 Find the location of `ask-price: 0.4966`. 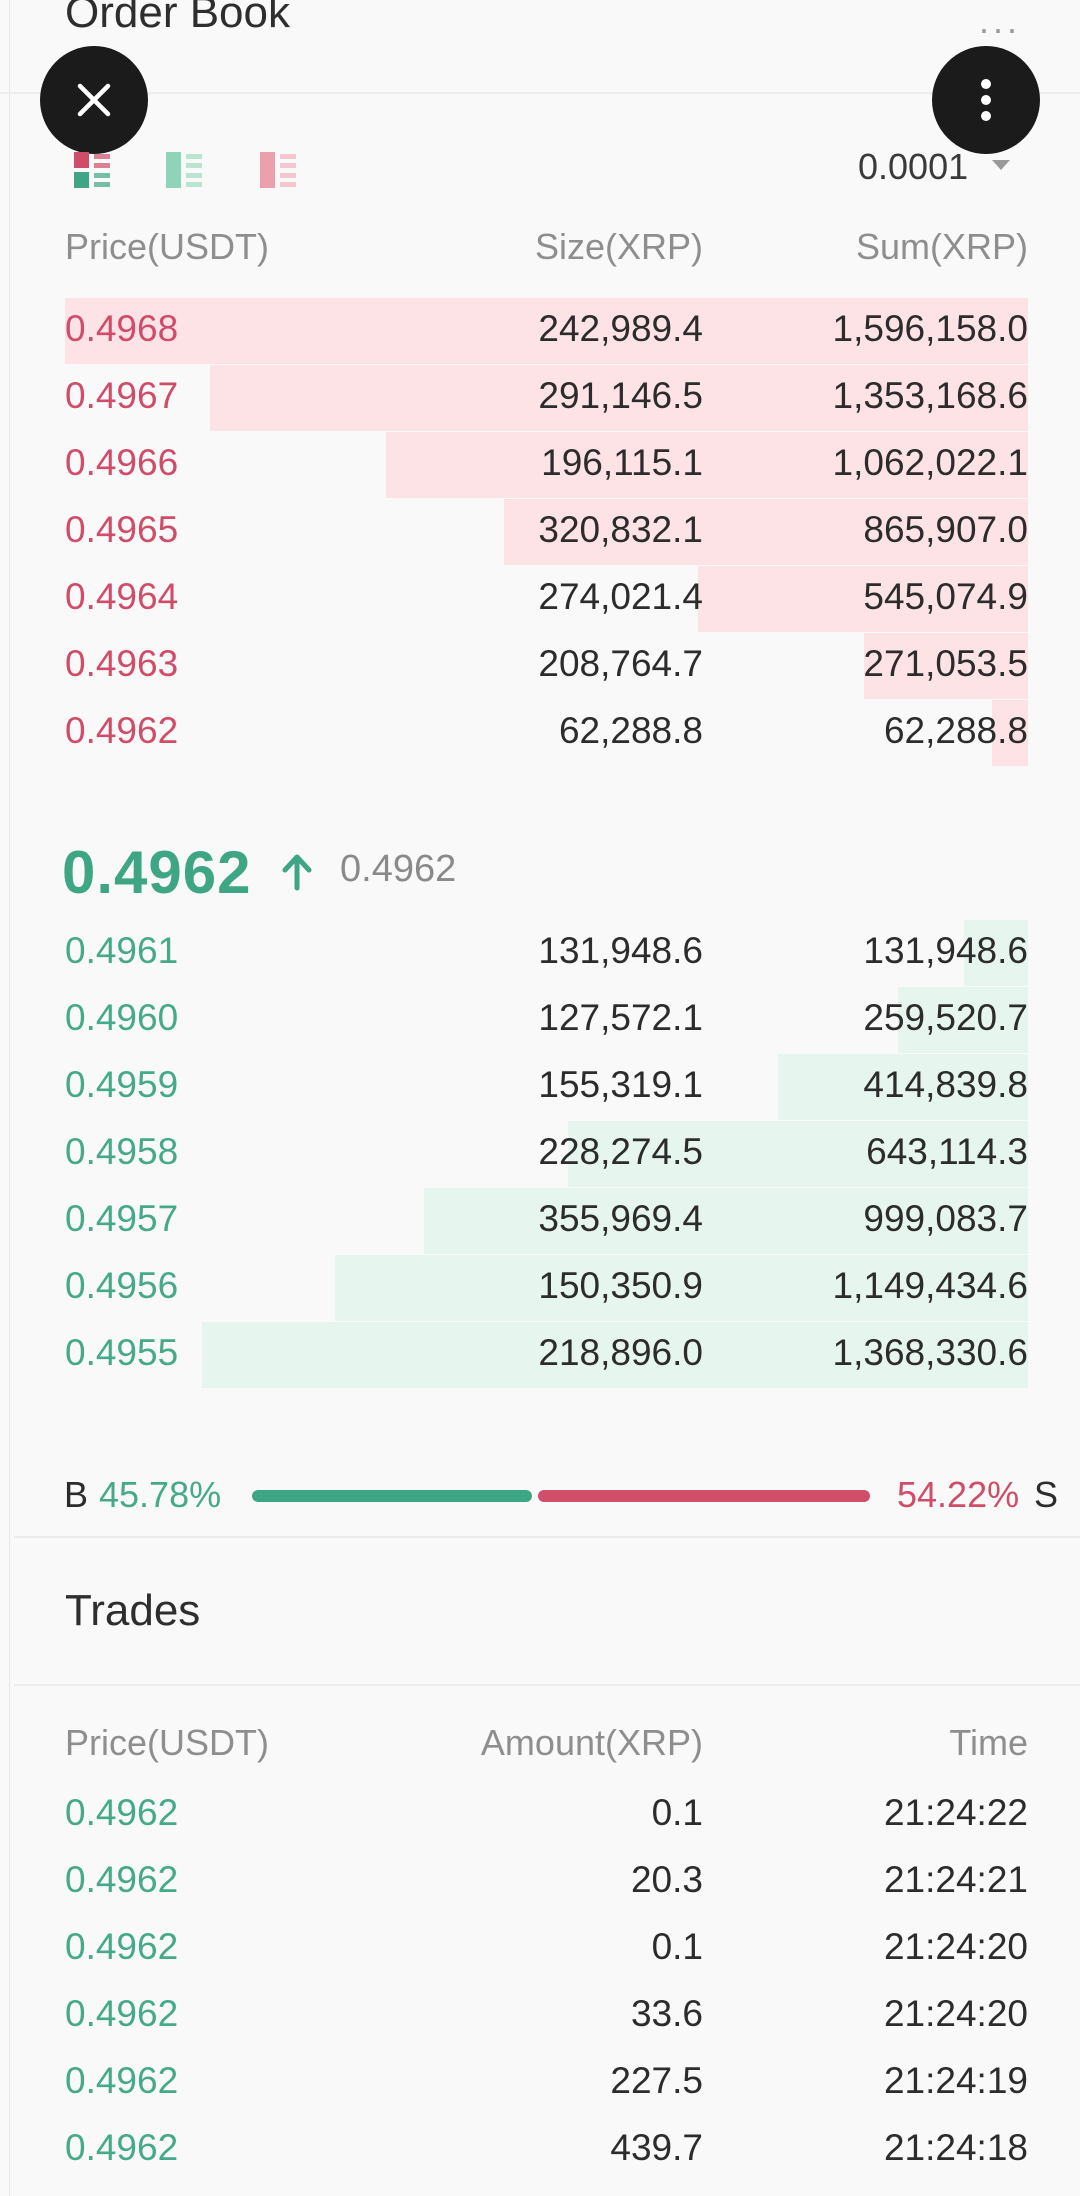

ask-price: 0.4966 is located at coordinates (122, 462).